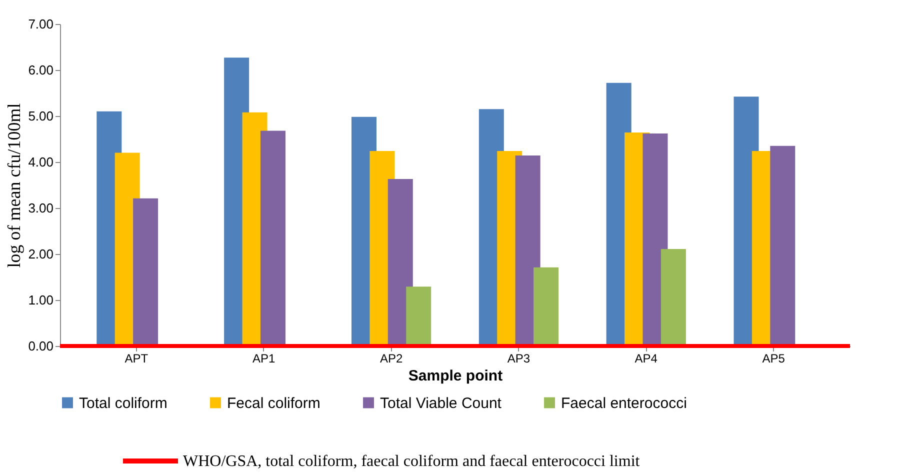  I want to click on legend-label: Total coliform, so click(123, 403).